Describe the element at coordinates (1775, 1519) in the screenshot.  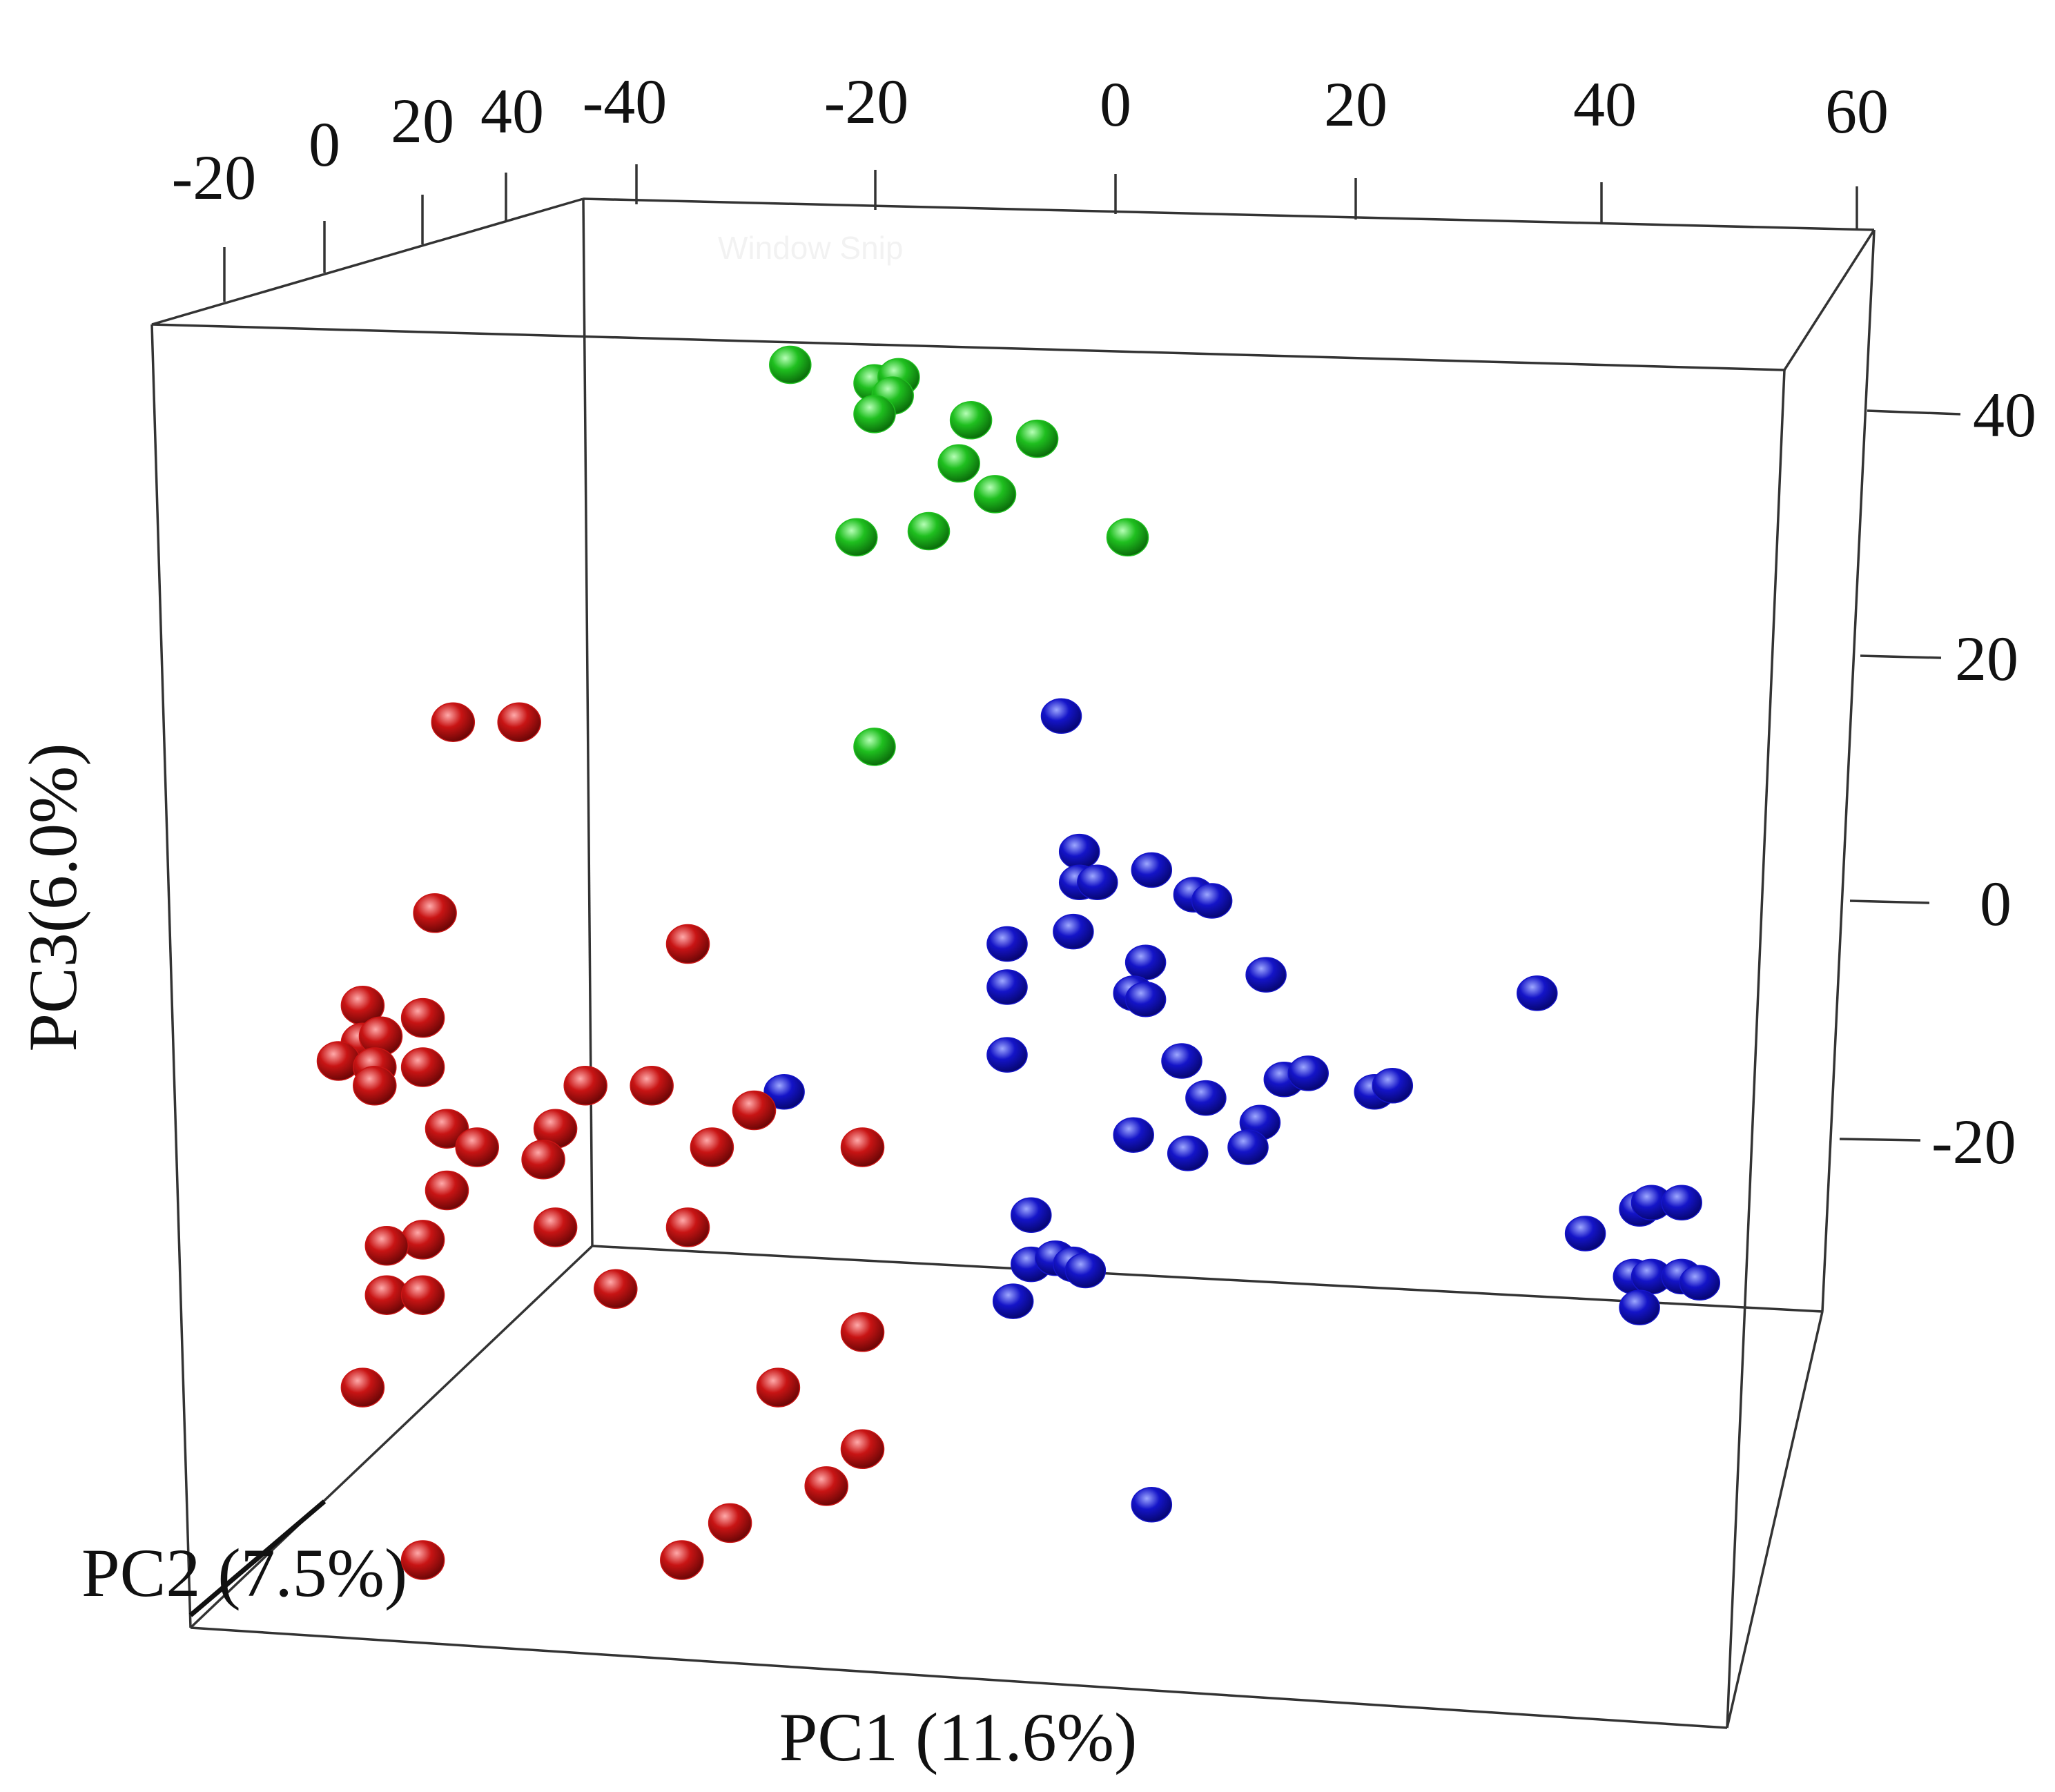
I see `box-edge-depth-bottom-right` at that location.